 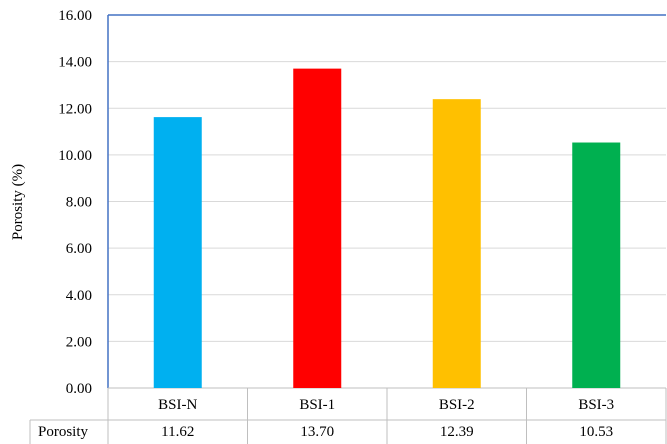 I want to click on series-name-label: Porosity, so click(x=63, y=432).